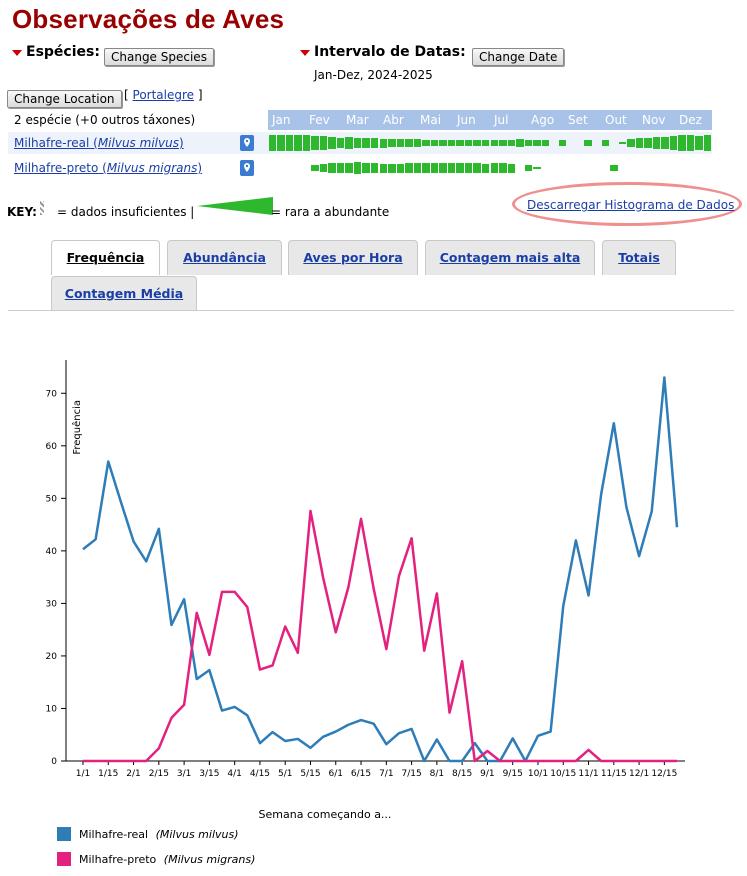  Describe the element at coordinates (538, 774) in the screenshot. I see `x-tick-label: 10/1` at that location.